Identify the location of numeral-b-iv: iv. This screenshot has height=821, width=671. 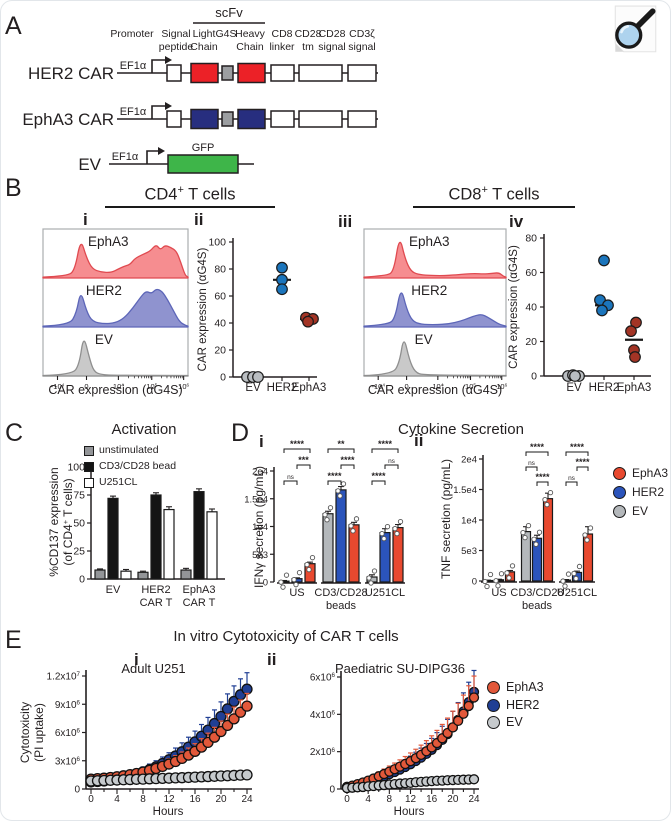
(516, 221).